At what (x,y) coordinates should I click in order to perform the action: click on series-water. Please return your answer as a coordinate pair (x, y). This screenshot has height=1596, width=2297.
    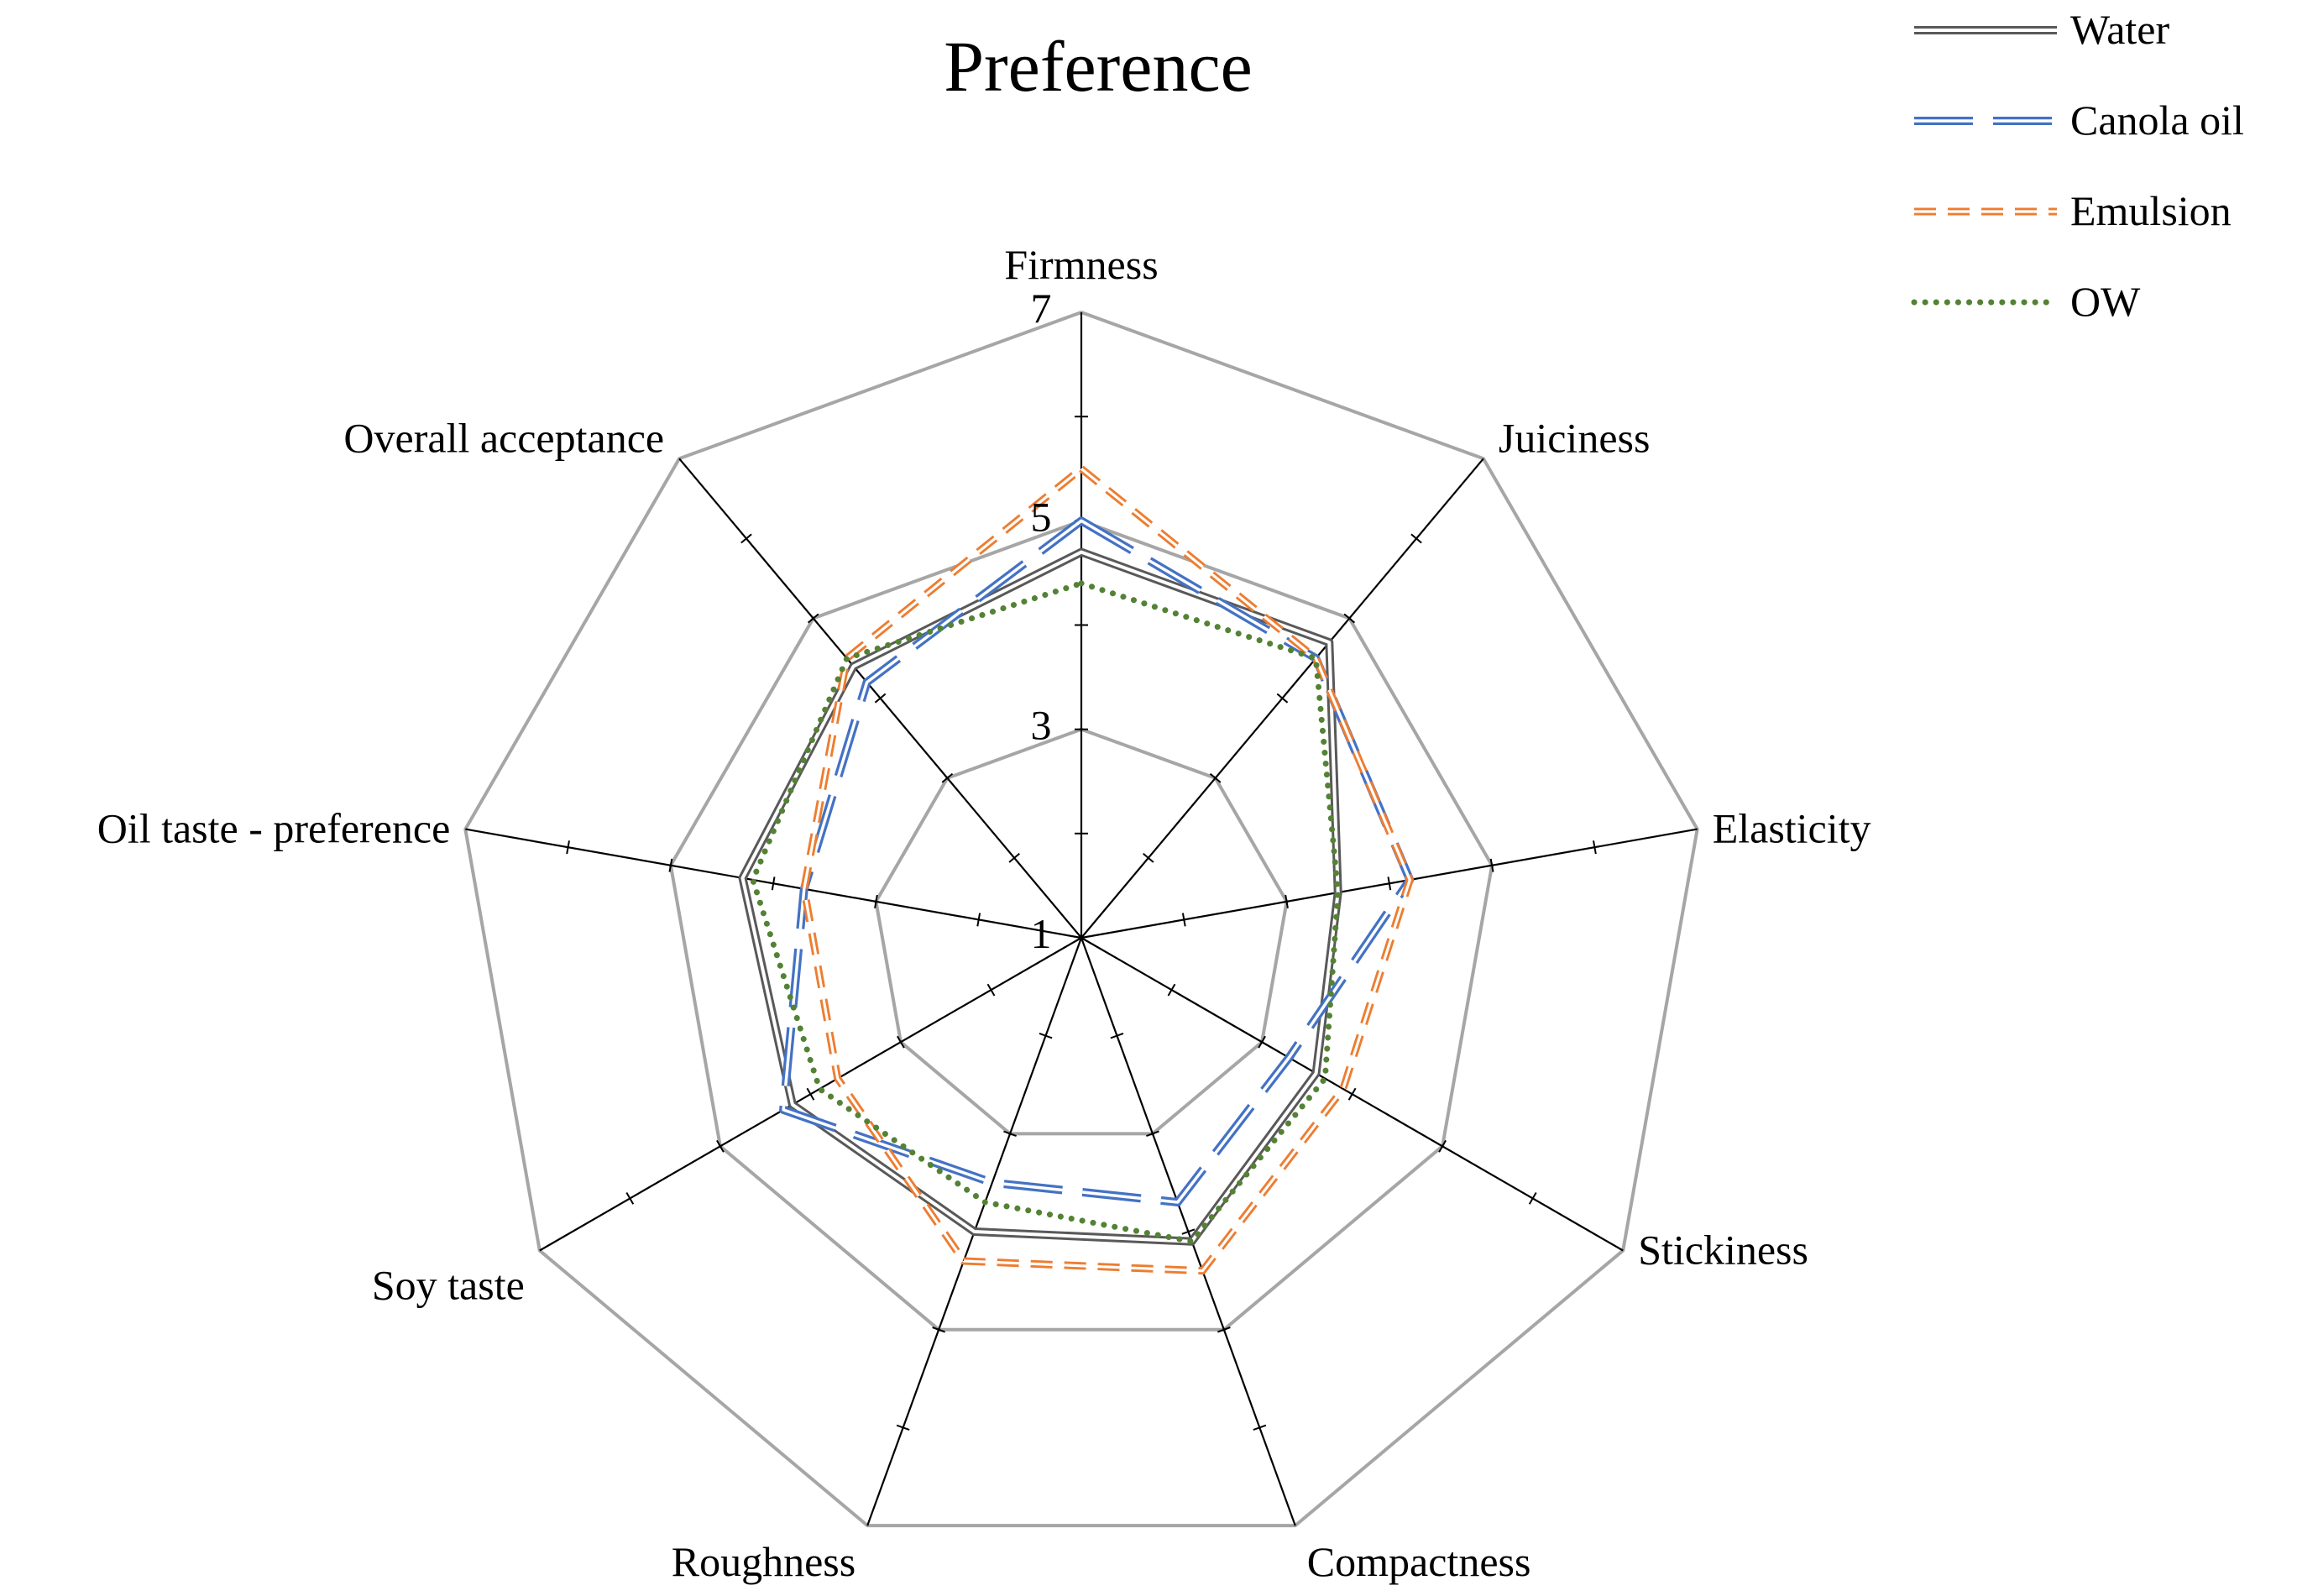
    Looking at the image, I should click on (1040, 897).